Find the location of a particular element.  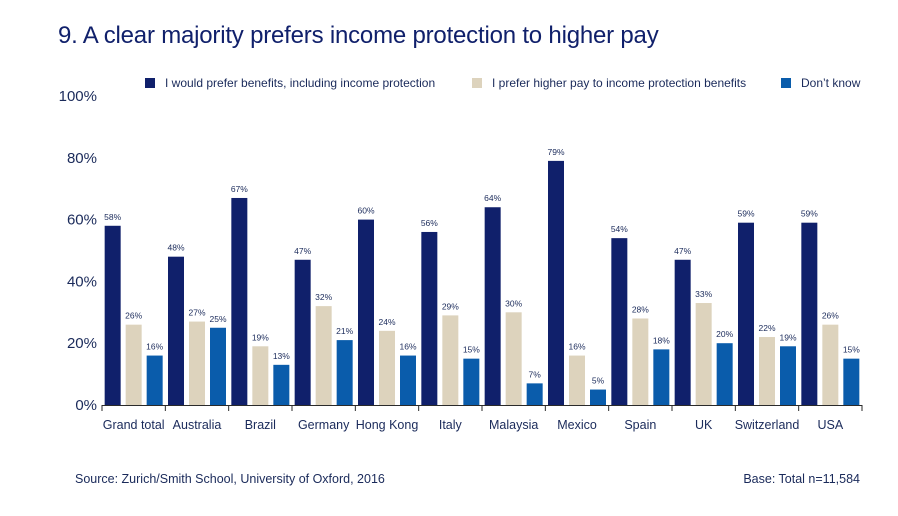

base-note: Base: Total n=11,584 is located at coordinates (801, 479).